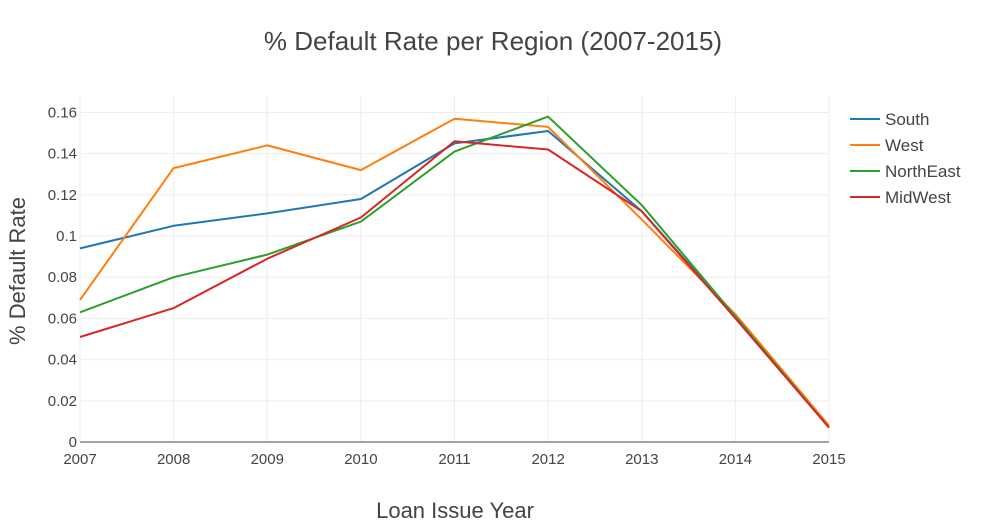 The width and height of the screenshot is (986, 526). What do you see at coordinates (73, 442) in the screenshot?
I see `y-tick-label: 0` at bounding box center [73, 442].